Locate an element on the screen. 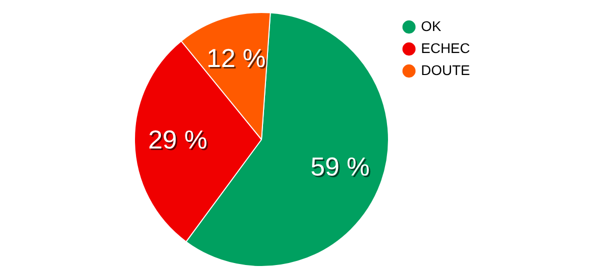 The width and height of the screenshot is (600, 279). legend-label: DOUTE is located at coordinates (445, 70).